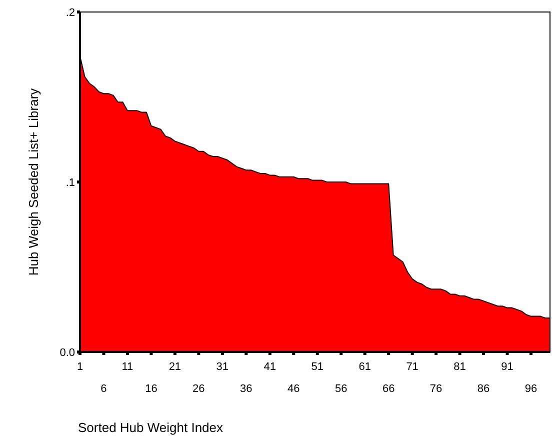 The height and width of the screenshot is (436, 552). Describe the element at coordinates (103, 389) in the screenshot. I see `x2-tick-label: 6` at that location.